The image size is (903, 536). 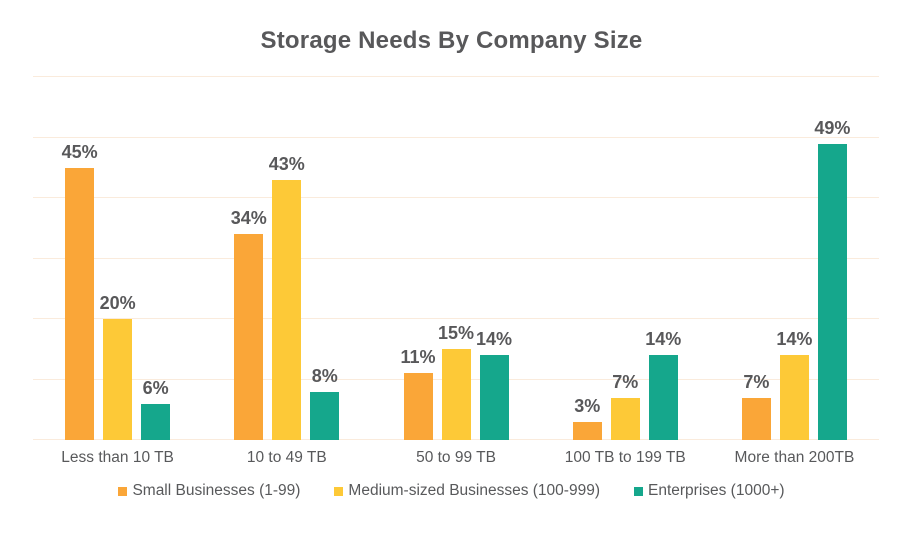 I want to click on bar-group-3: 11% 15% 14%, so click(x=455, y=258).